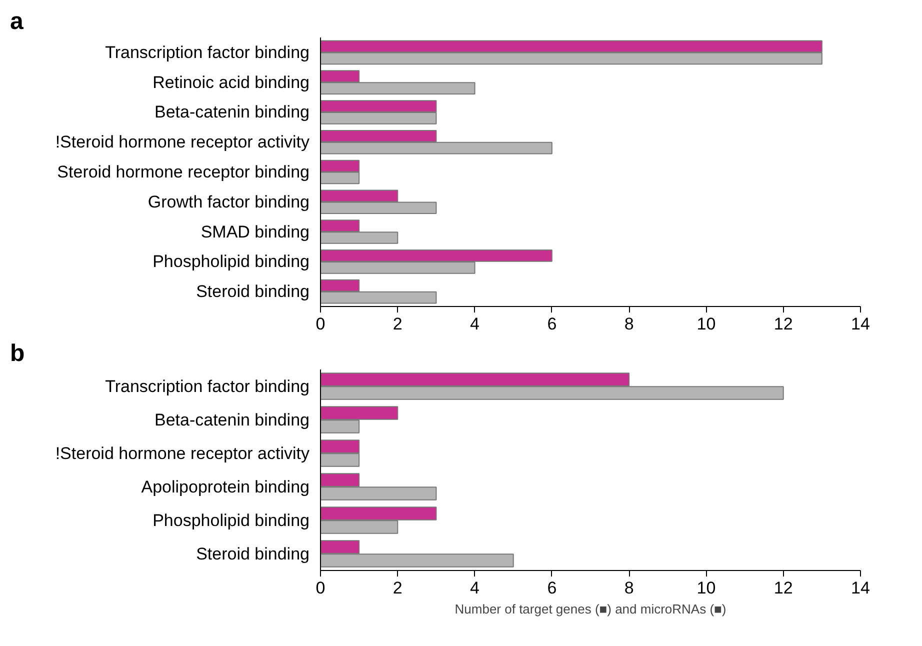 The width and height of the screenshot is (922, 646). Describe the element at coordinates (17, 21) in the screenshot. I see `text: a` at that location.